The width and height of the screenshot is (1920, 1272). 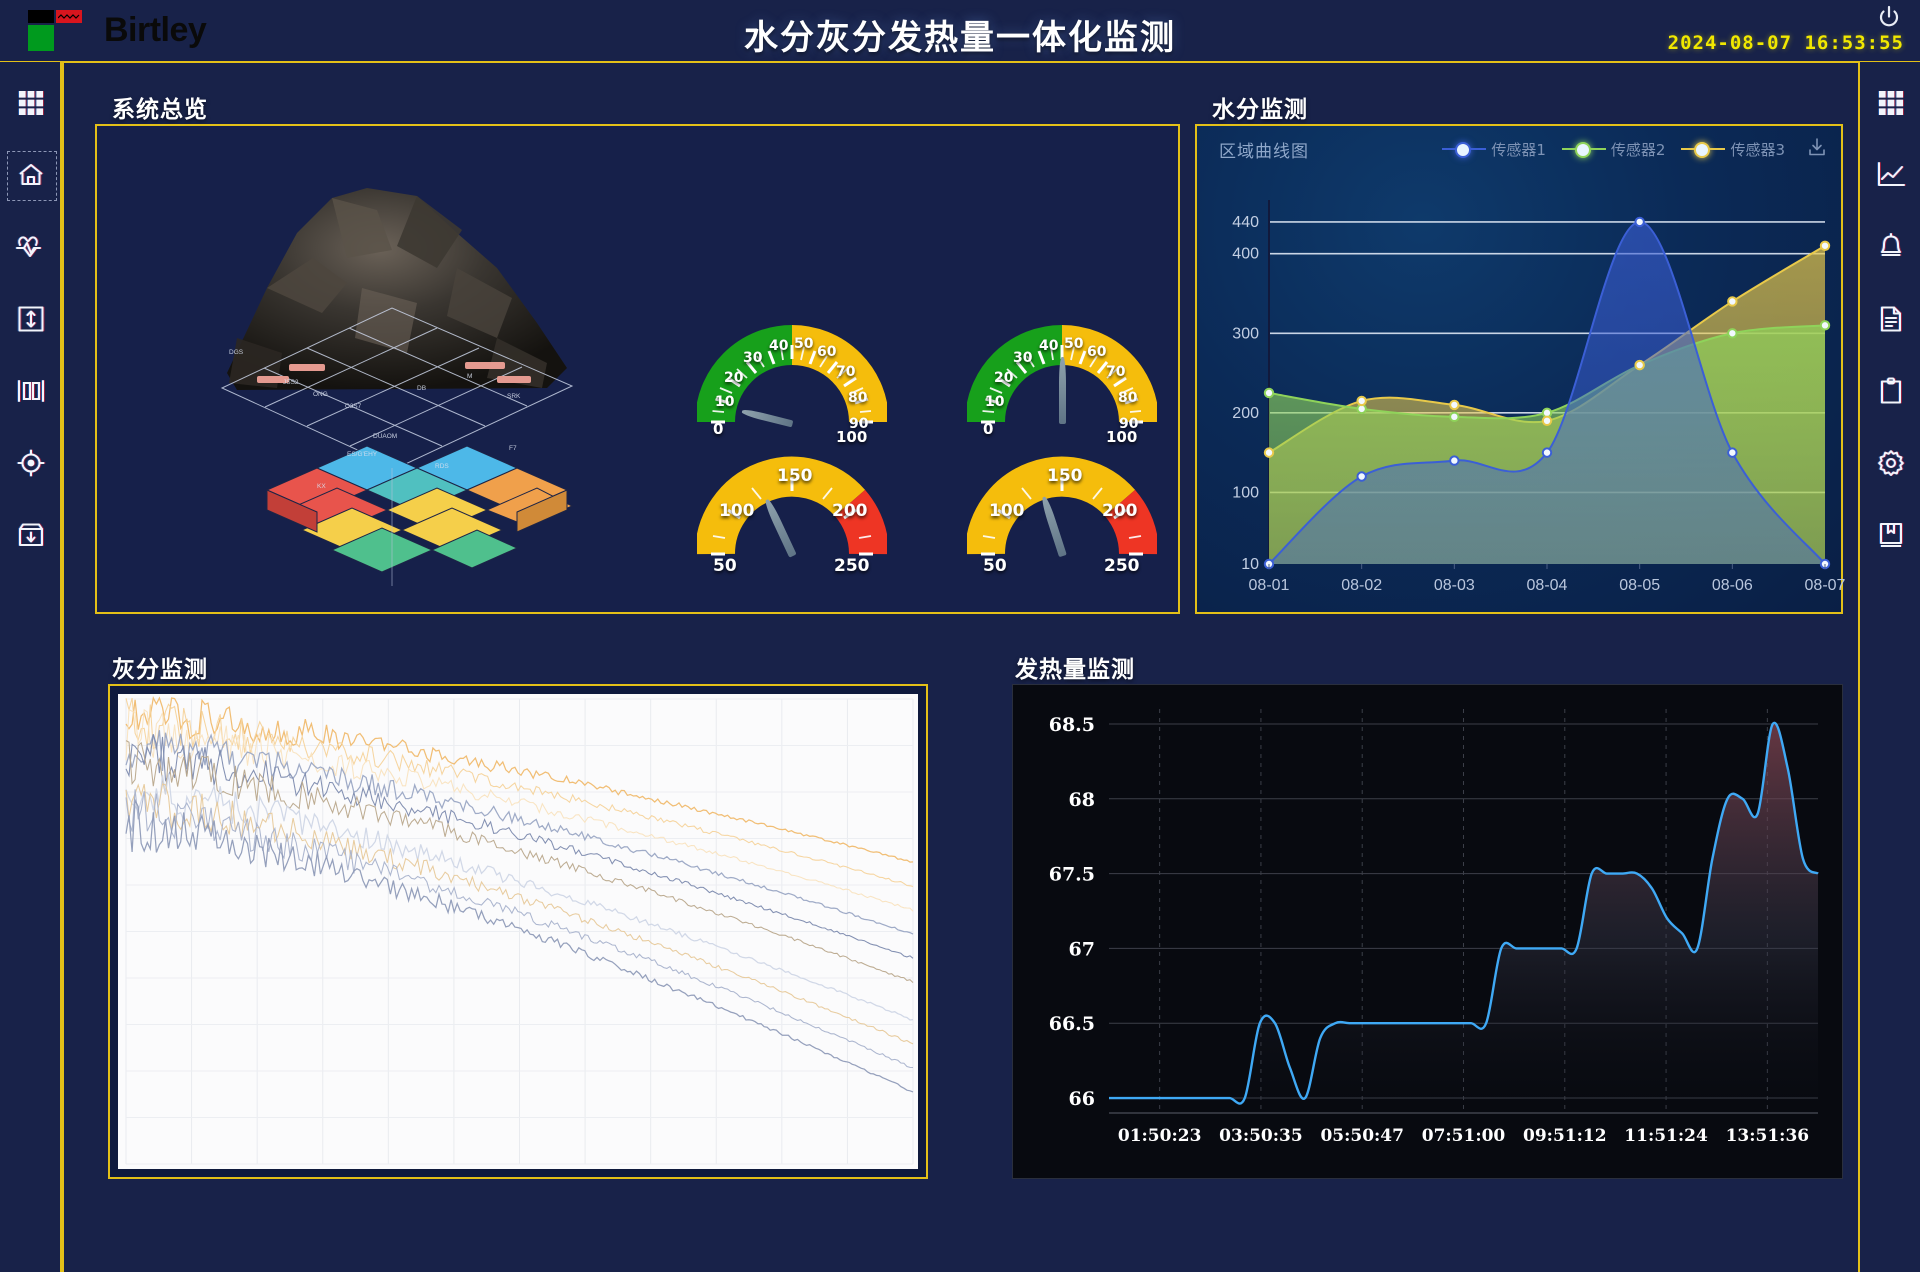 I want to click on svg-text: DUAOM, so click(x=385, y=436).